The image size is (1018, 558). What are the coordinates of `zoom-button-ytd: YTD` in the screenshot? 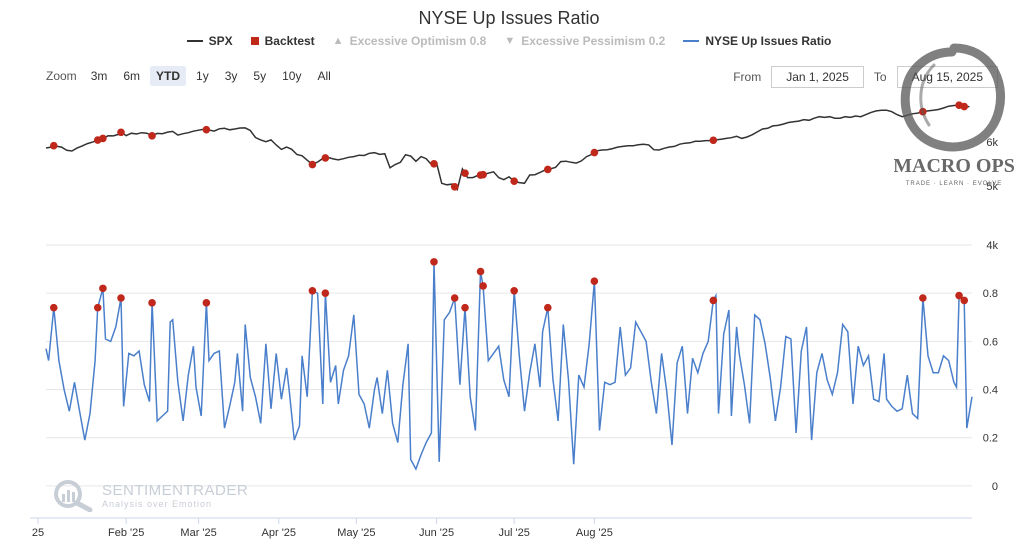 It's located at (168, 76).